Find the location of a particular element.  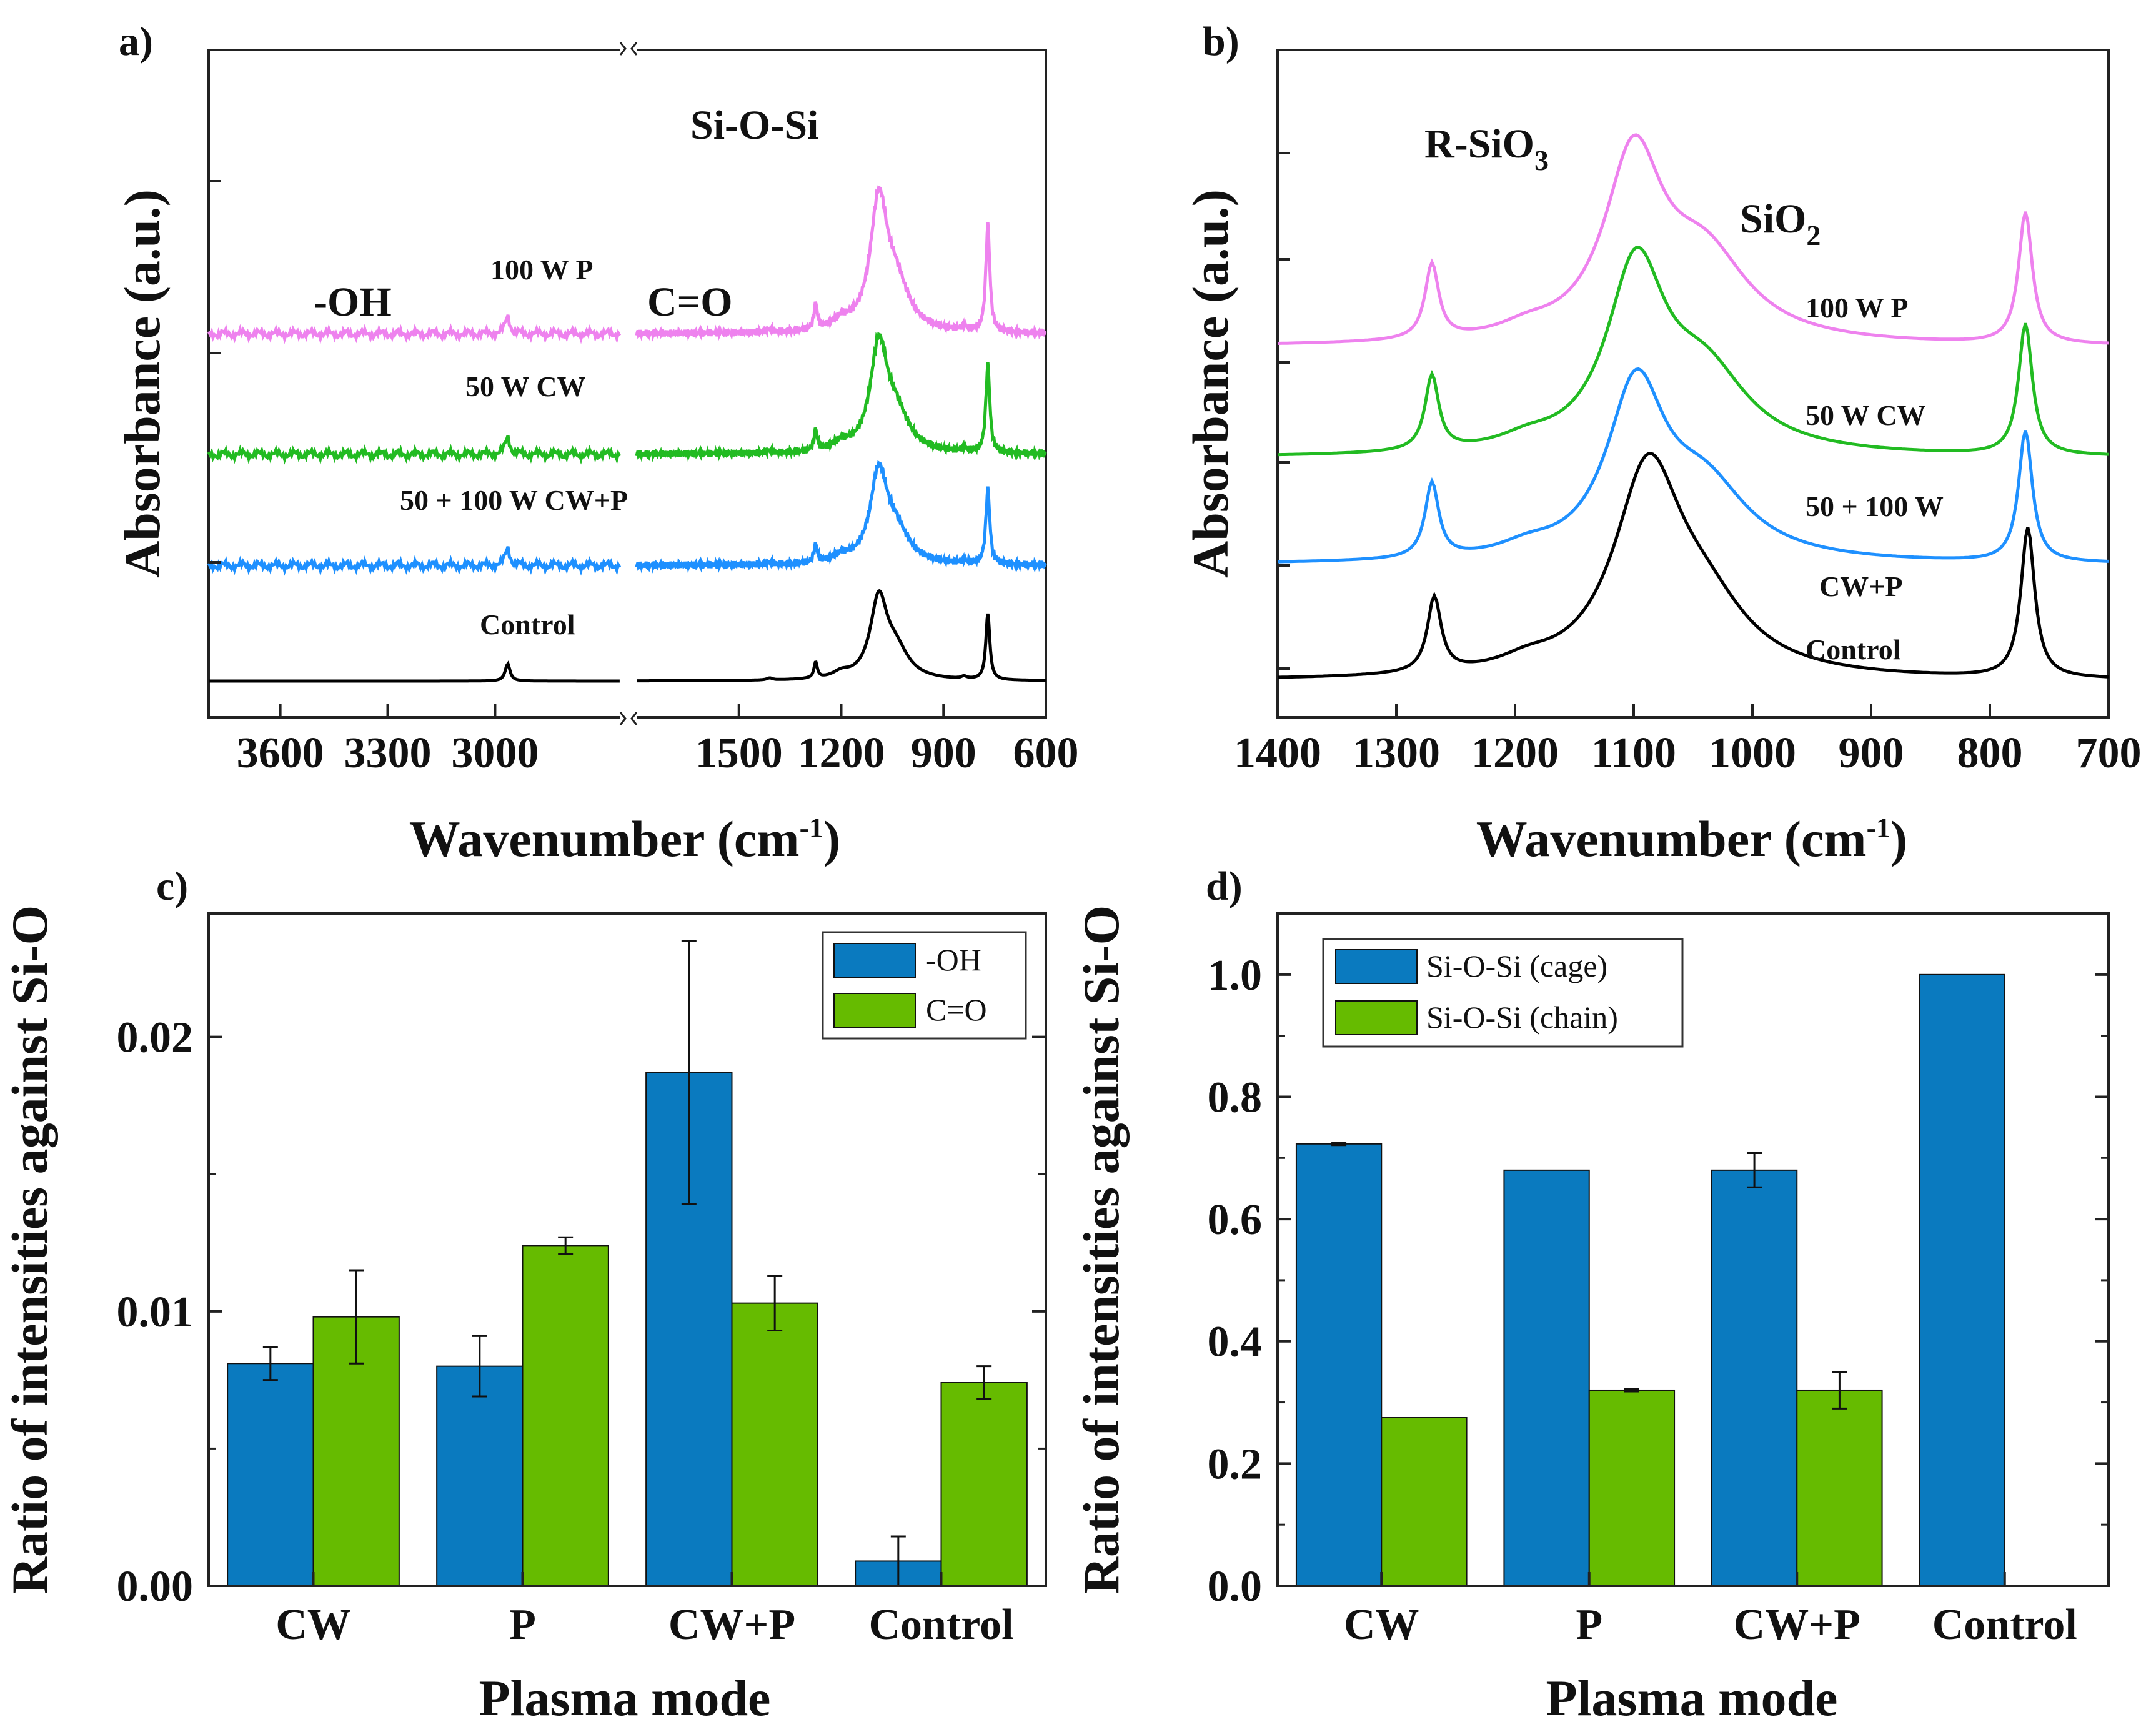

panel-d-y-tick-label-0-2: 0.2 is located at coordinates (1235, 1464).